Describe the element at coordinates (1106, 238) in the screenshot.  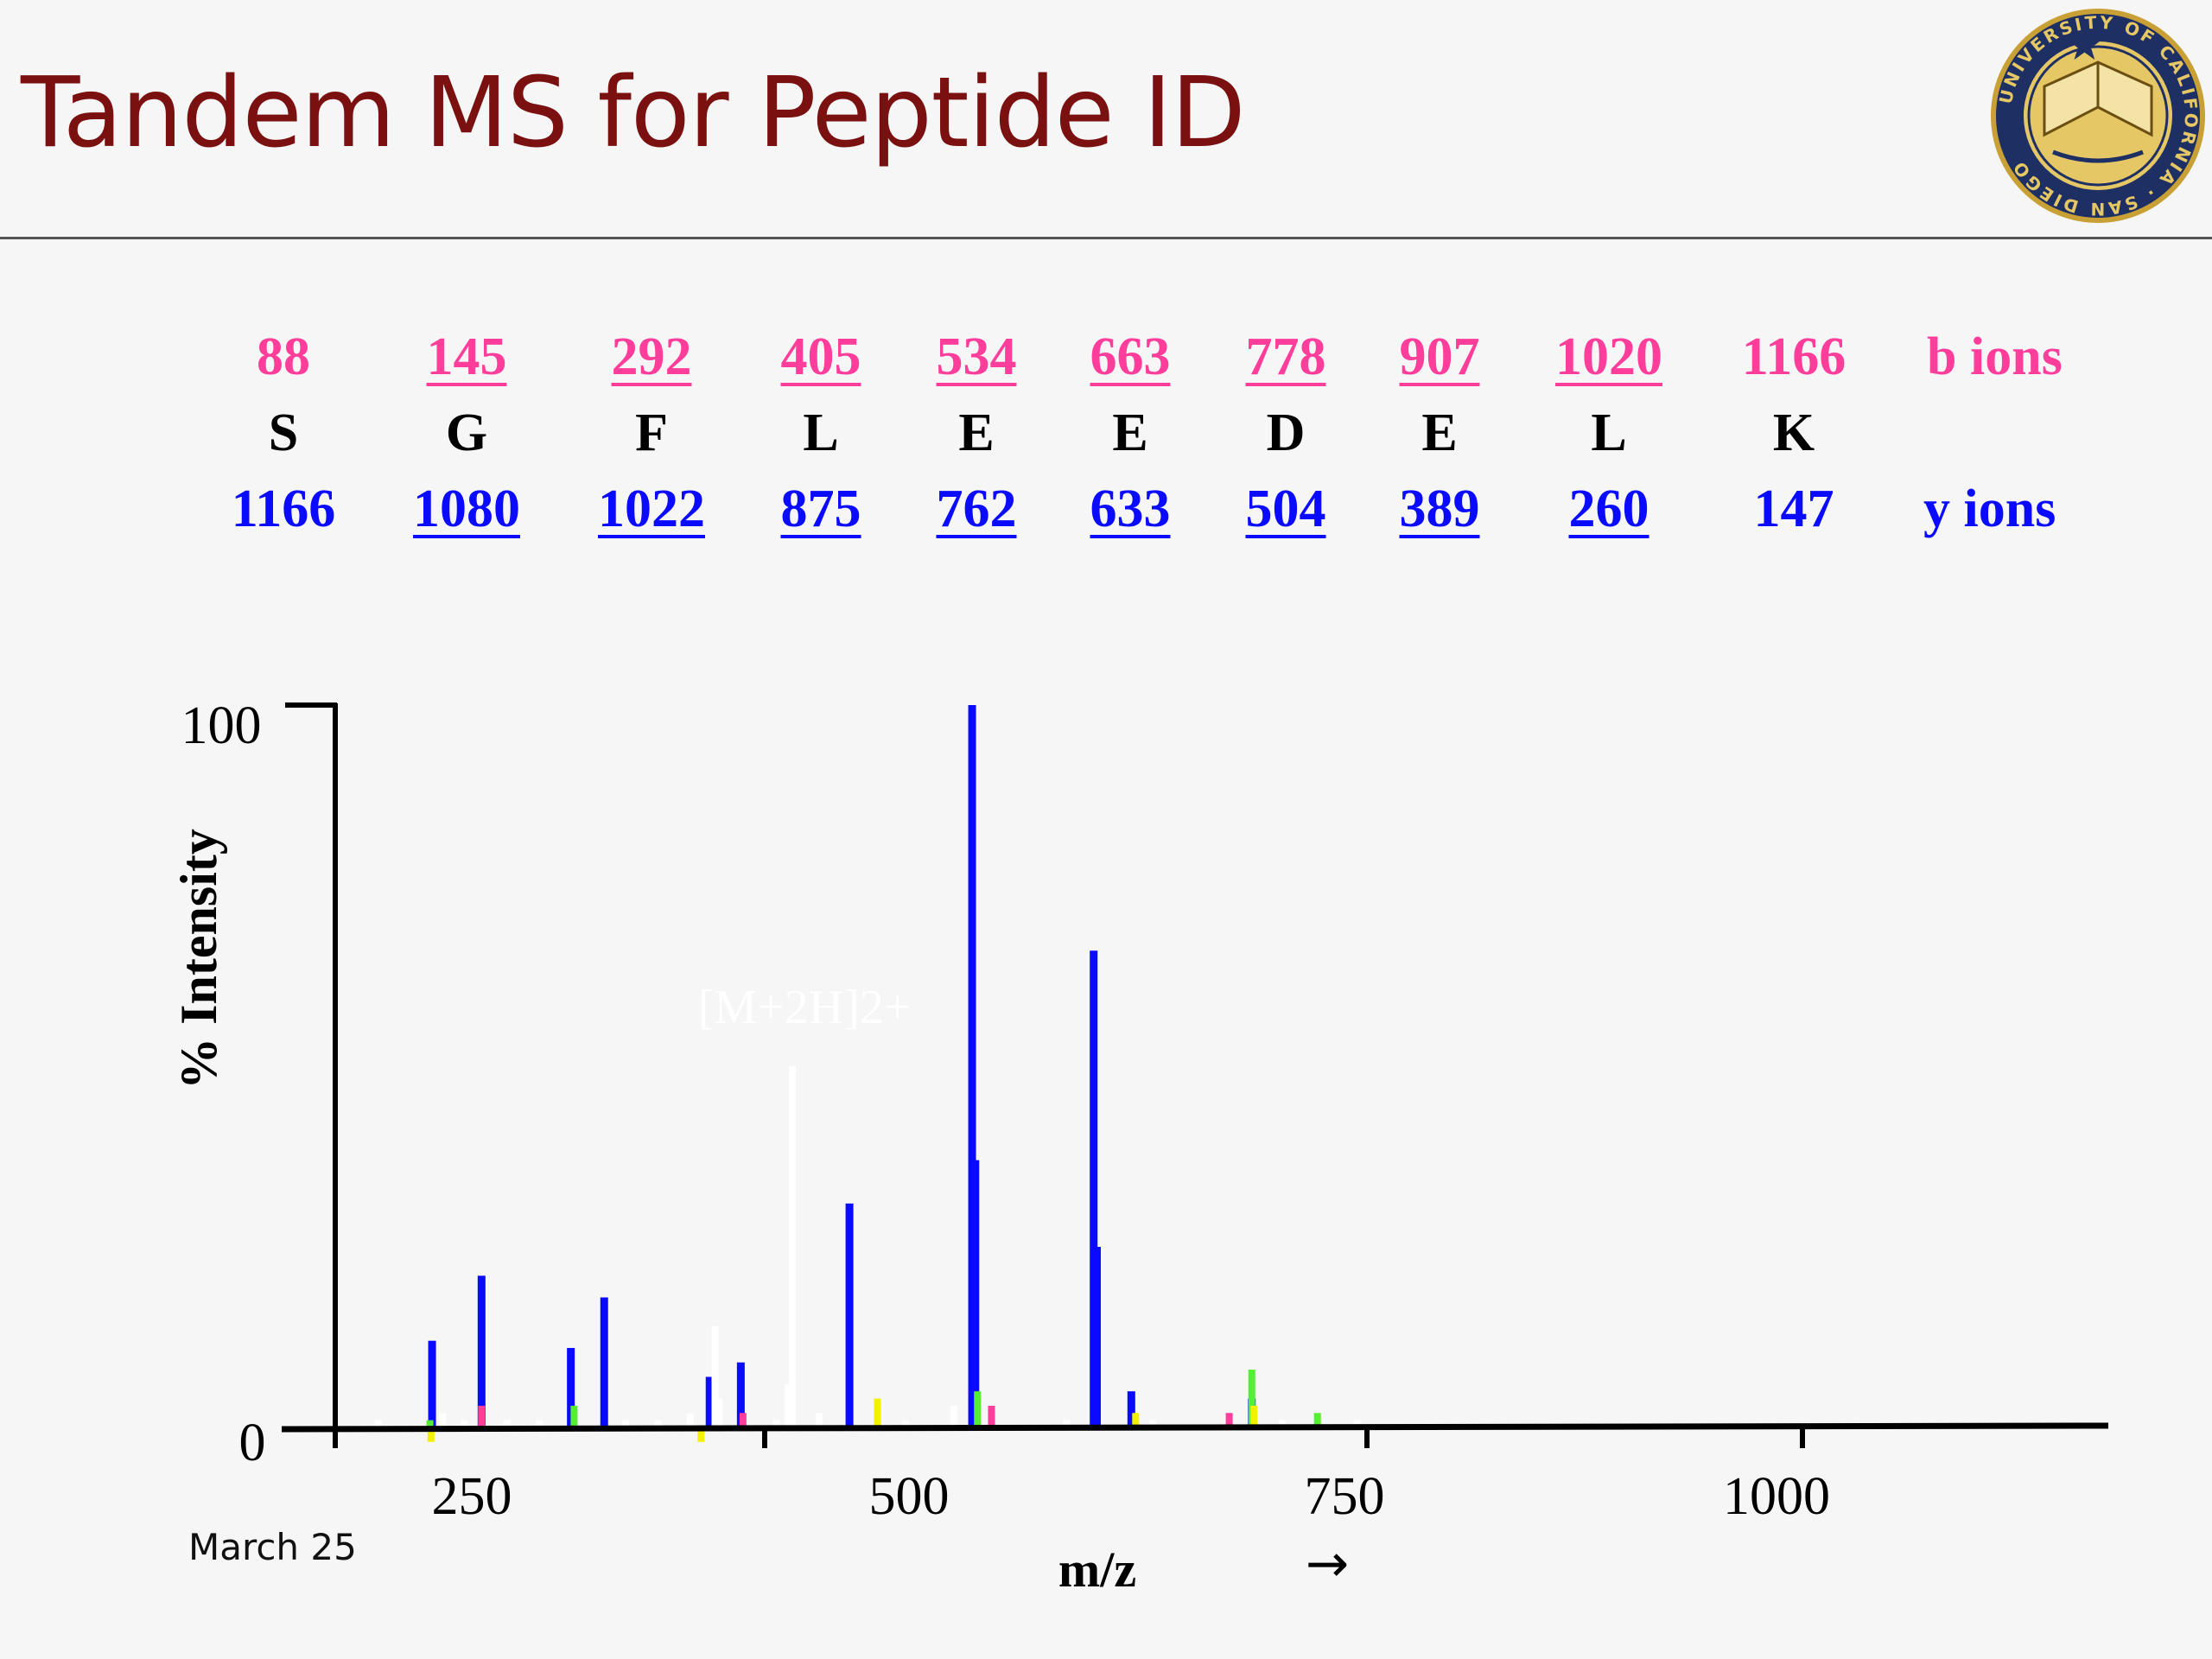
I see `title-divider` at that location.